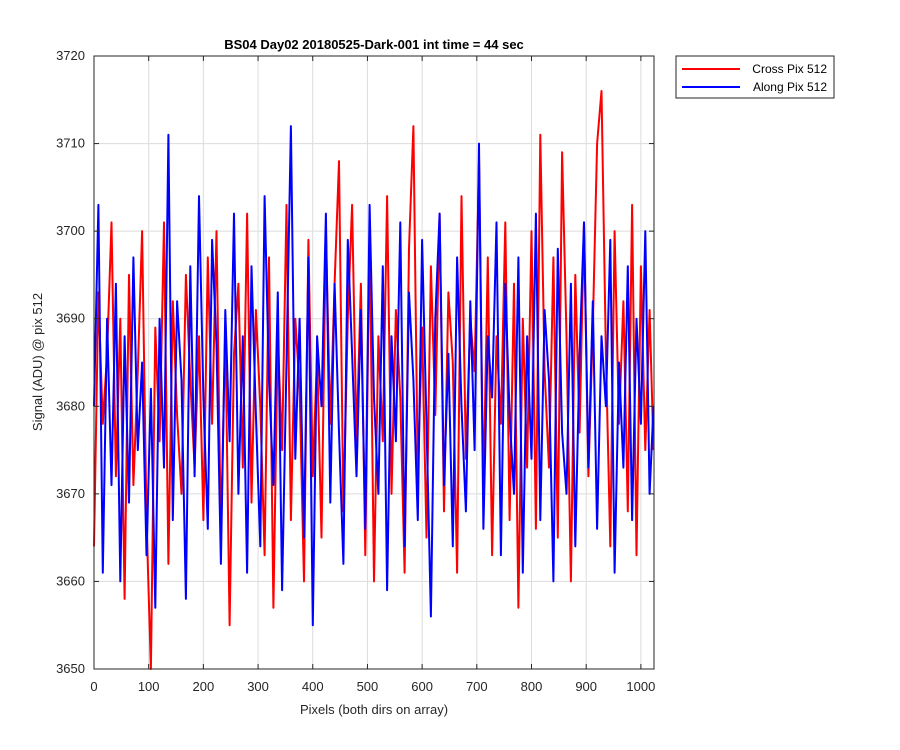  What do you see at coordinates (790, 87) in the screenshot?
I see `legend-label-along: Along Pix 512` at bounding box center [790, 87].